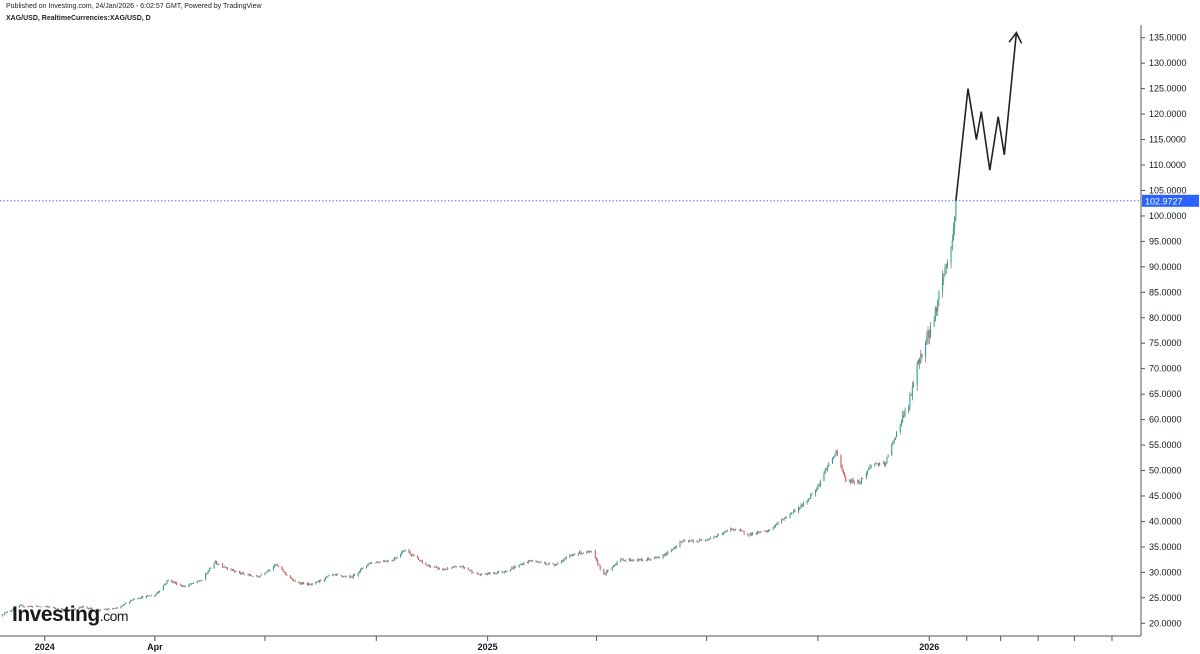 The height and width of the screenshot is (654, 1200). I want to click on y-tick-label: 50.0000, so click(1165, 471).